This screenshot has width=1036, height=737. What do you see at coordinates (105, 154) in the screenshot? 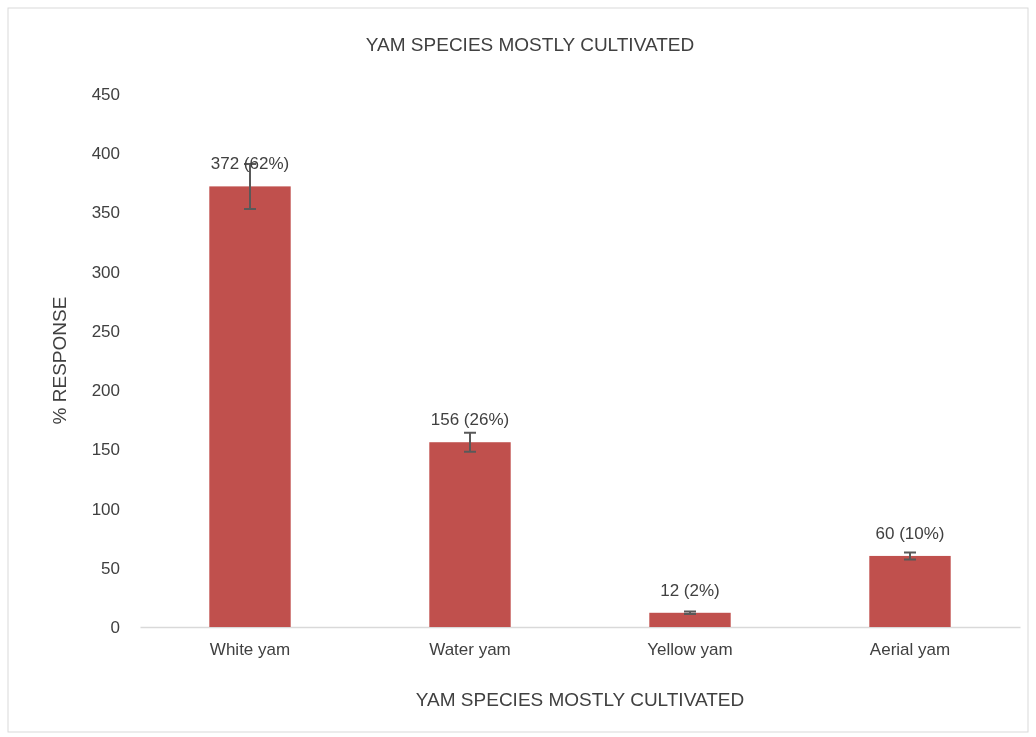
I see `y-tick-label: 400` at bounding box center [105, 154].